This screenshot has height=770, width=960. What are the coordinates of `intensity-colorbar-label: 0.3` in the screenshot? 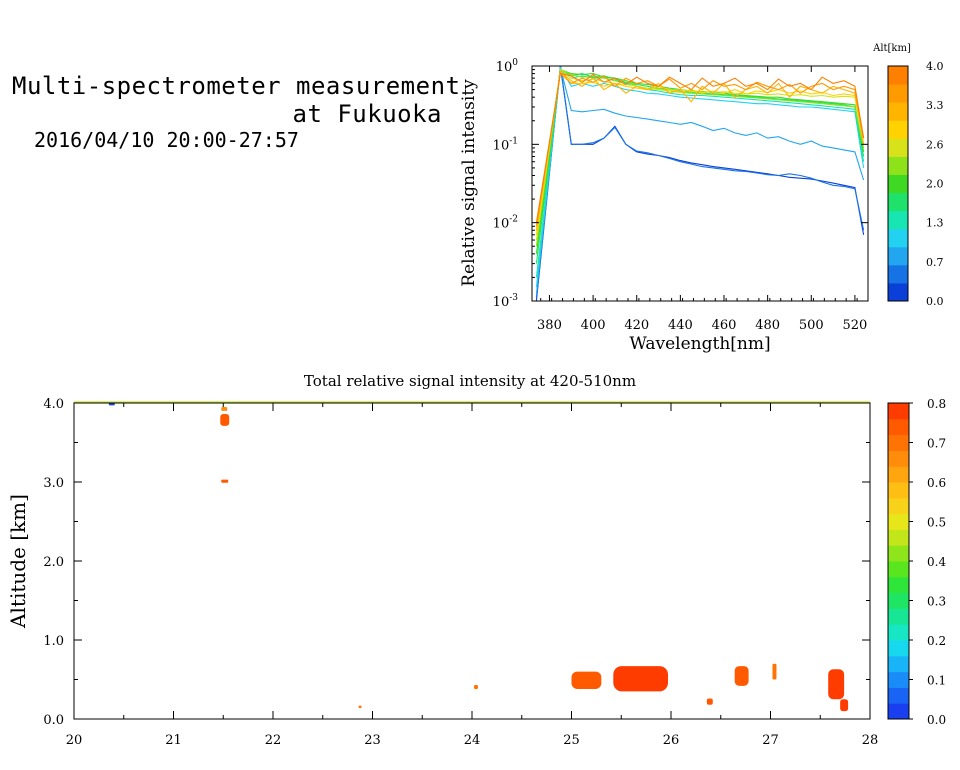 It's located at (936, 602).